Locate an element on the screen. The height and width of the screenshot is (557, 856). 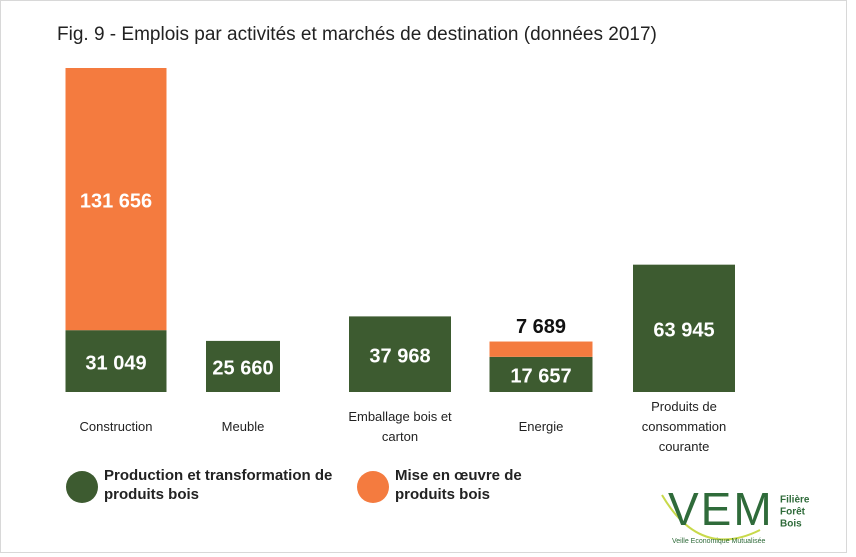
x-tick-label: Emballage bois et carton is located at coordinates (400, 426).